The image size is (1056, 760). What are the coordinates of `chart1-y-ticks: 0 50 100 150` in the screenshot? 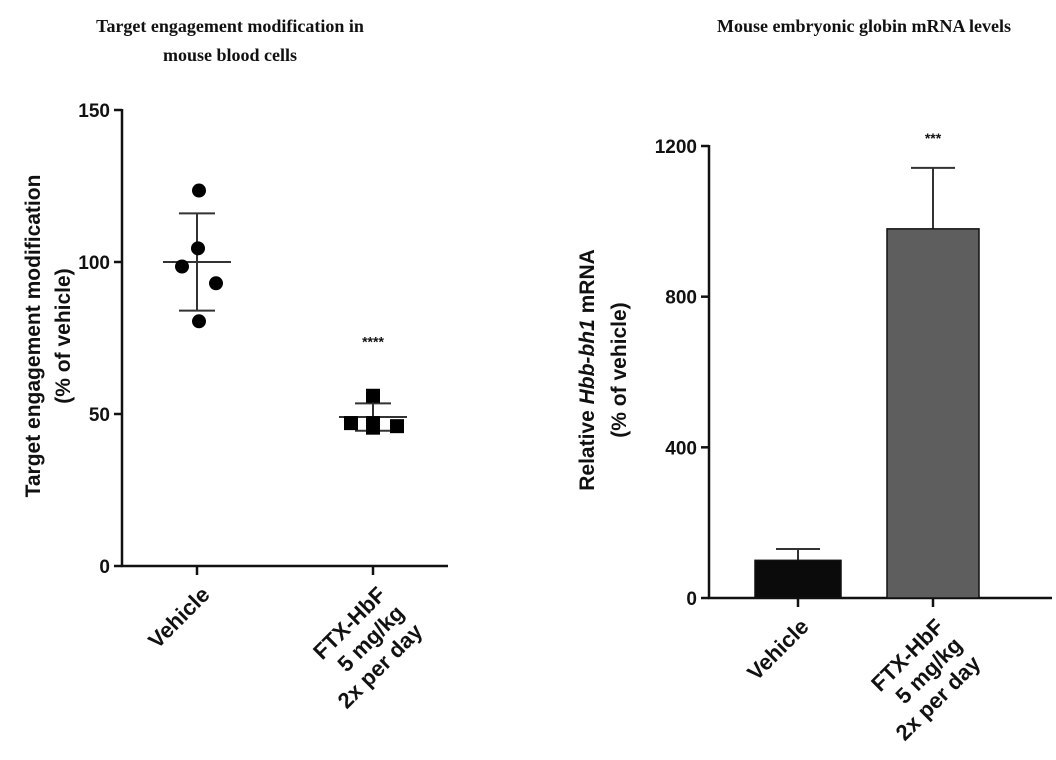 It's located at (100, 339).